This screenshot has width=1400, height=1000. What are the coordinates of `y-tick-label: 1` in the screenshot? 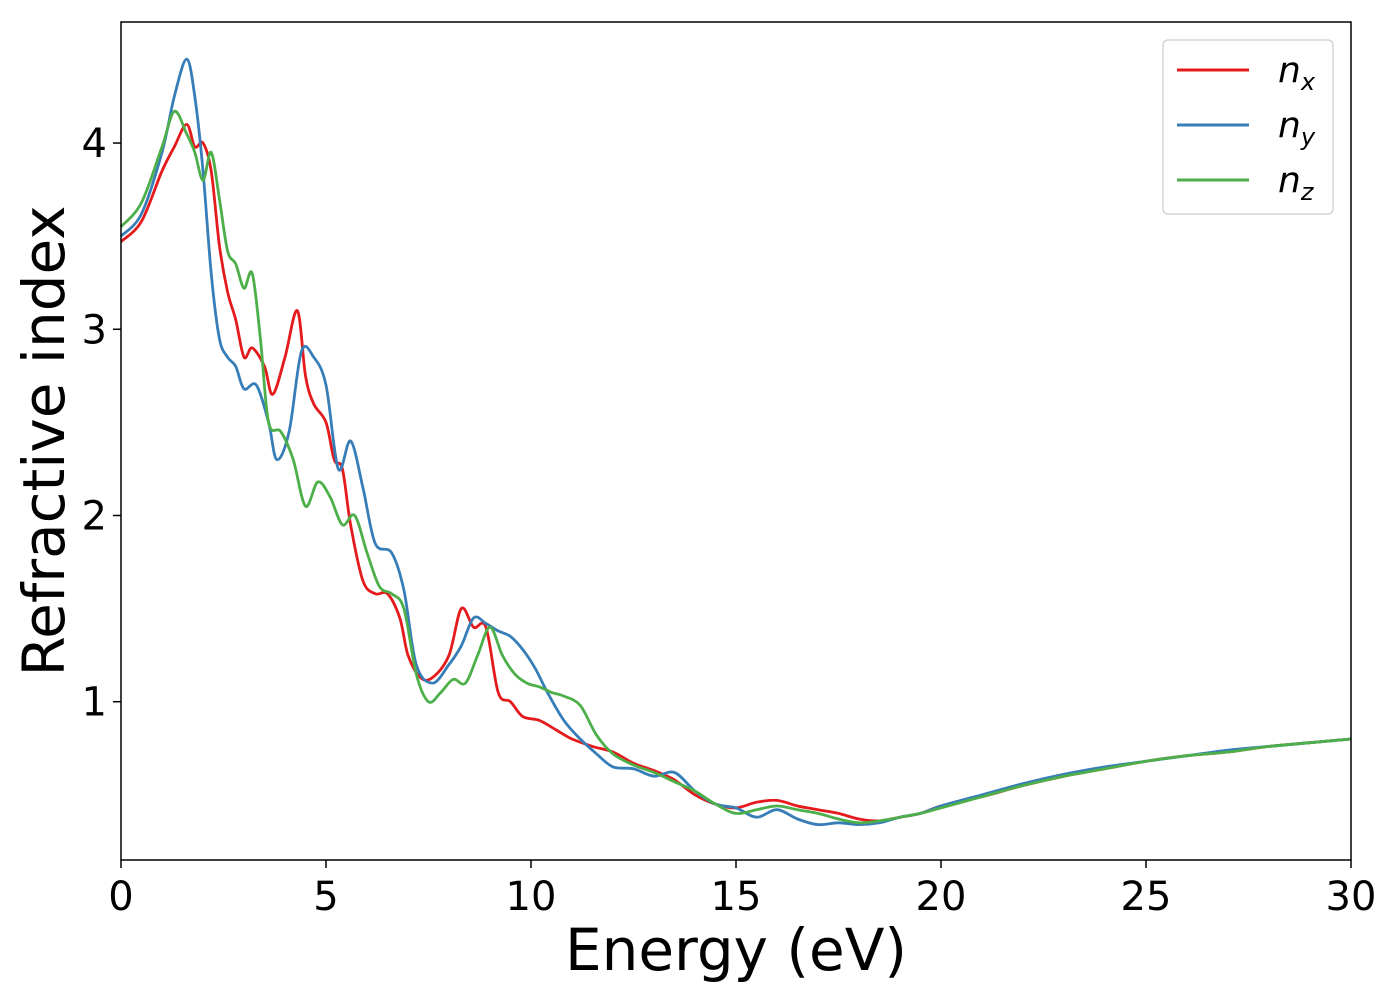 It's located at (94, 703).